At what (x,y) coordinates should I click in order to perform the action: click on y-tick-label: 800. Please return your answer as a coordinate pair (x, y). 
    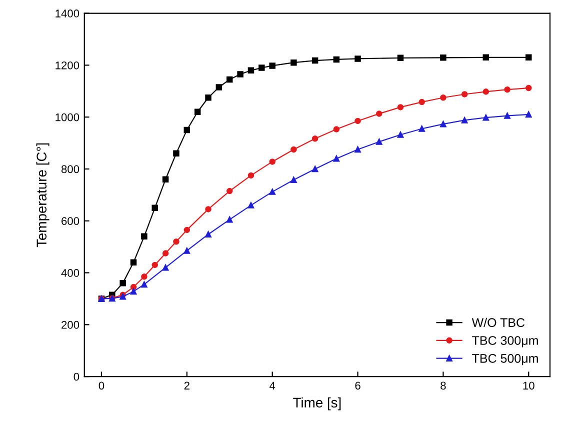
    Looking at the image, I should click on (70, 169).